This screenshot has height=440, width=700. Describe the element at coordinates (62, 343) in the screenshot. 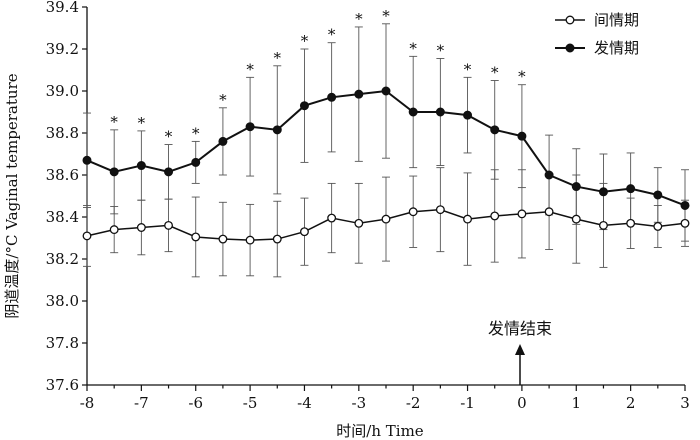

I see `y-tick-label: 37.8` at that location.